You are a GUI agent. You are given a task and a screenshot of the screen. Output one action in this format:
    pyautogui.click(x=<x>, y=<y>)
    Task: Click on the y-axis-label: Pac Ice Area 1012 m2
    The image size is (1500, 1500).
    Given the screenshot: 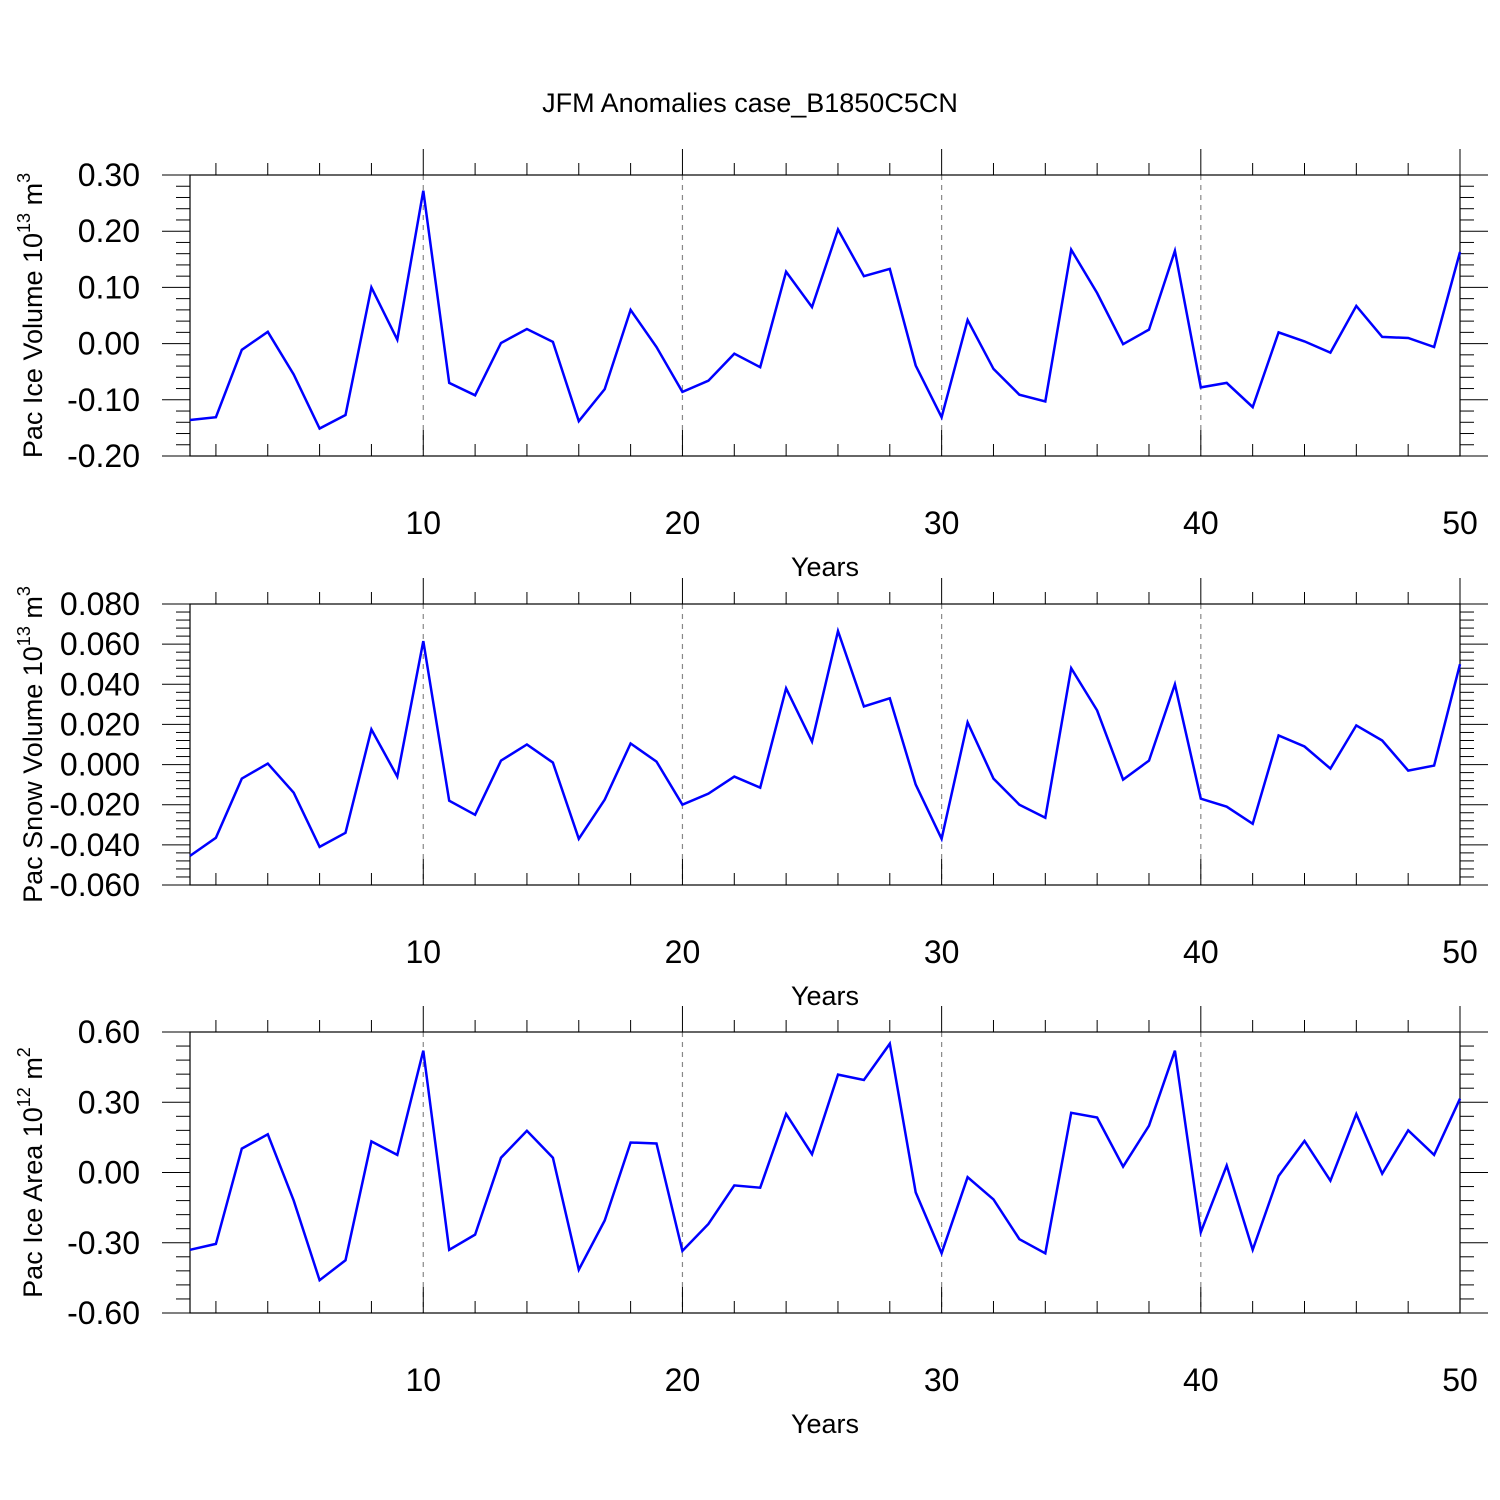 What is the action you would take?
    pyautogui.click(x=31, y=1172)
    